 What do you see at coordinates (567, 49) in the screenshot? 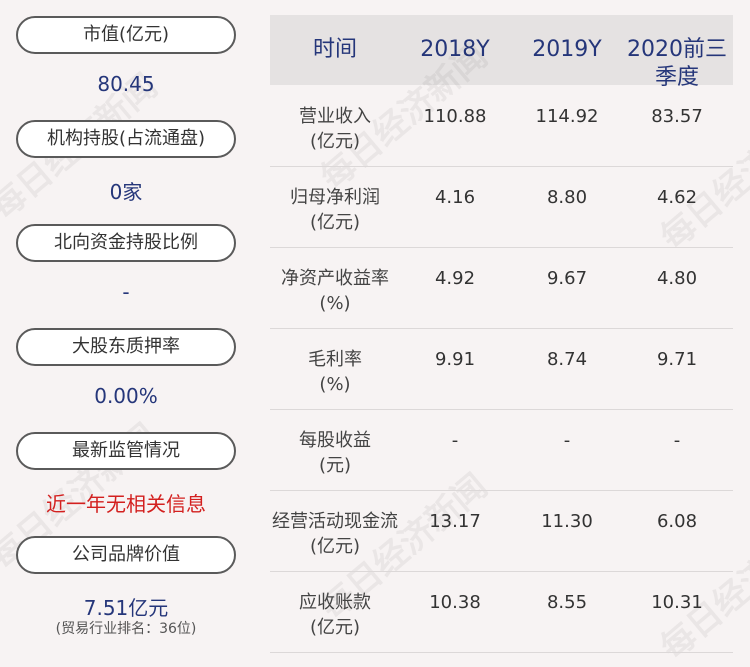
I see `header-cell: 2019Y` at bounding box center [567, 49].